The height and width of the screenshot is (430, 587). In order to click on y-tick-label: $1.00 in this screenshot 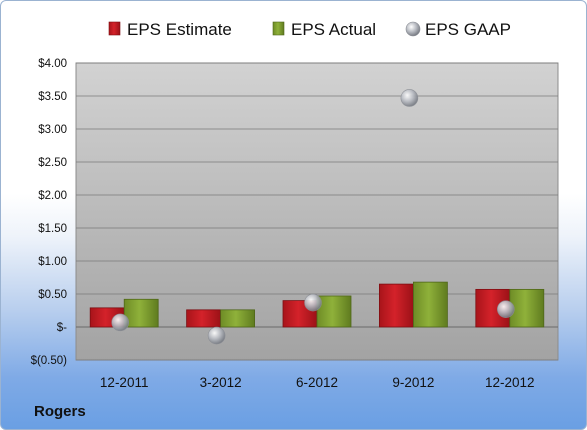, I will do `click(52, 262)`.